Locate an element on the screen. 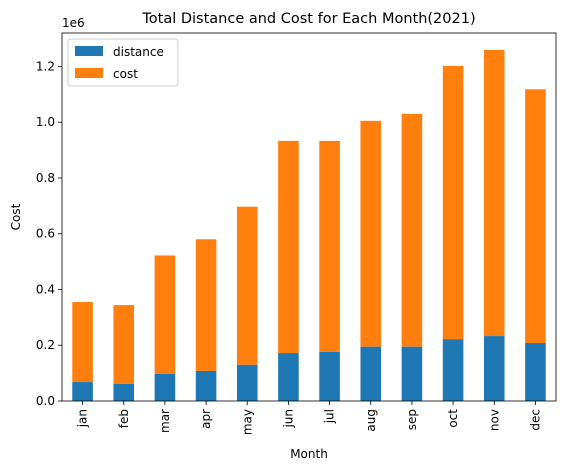  bar-distance-dec is located at coordinates (535, 372).